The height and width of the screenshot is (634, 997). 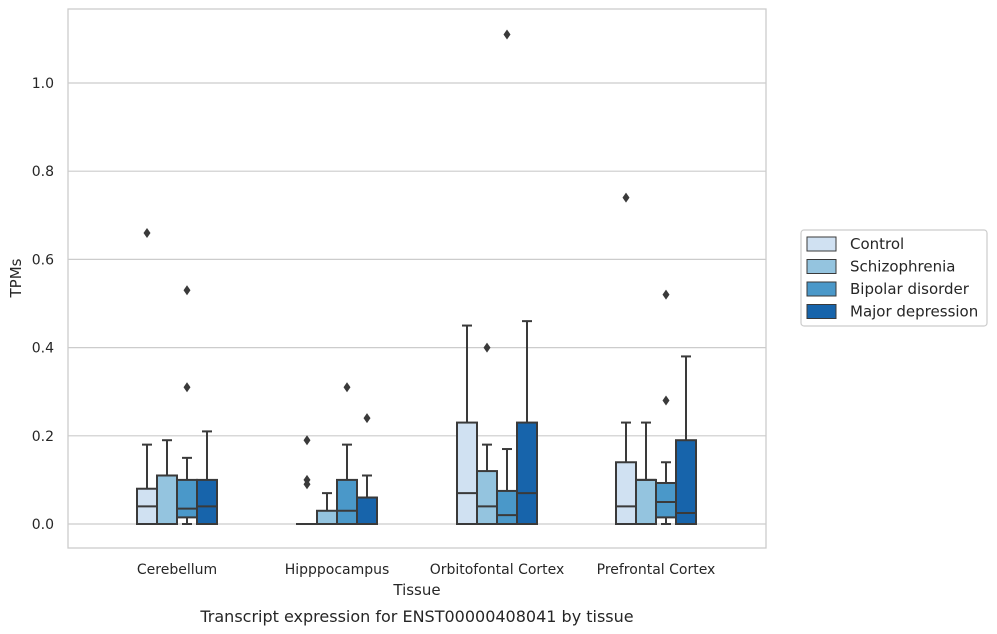 What do you see at coordinates (337, 570) in the screenshot?
I see `x-tick-label: Hipppocampus` at bounding box center [337, 570].